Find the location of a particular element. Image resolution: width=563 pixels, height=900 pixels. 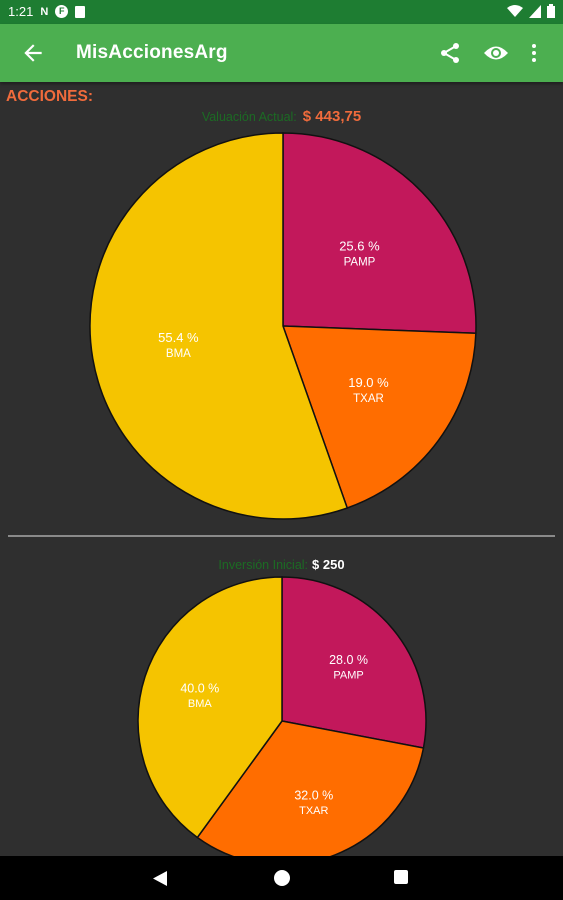

investment-value: $ 250 is located at coordinates (328, 564).